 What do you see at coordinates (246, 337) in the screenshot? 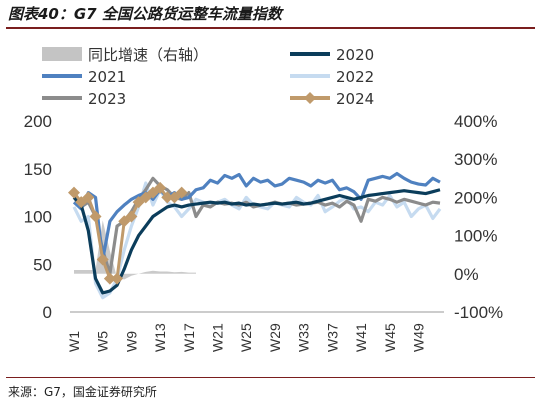
I see `x-tick-label: W25` at bounding box center [246, 337].